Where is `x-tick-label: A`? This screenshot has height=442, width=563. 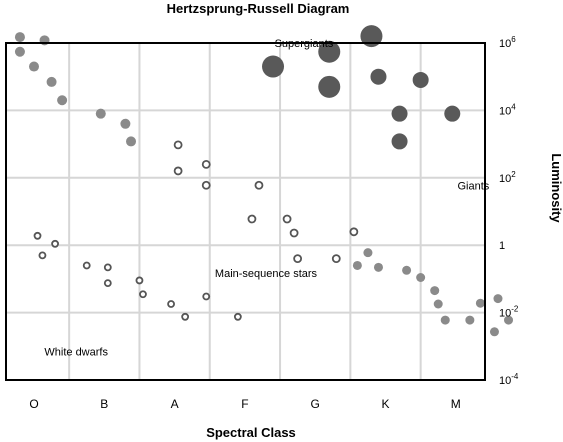
x-tick-label: A is located at coordinates (175, 404).